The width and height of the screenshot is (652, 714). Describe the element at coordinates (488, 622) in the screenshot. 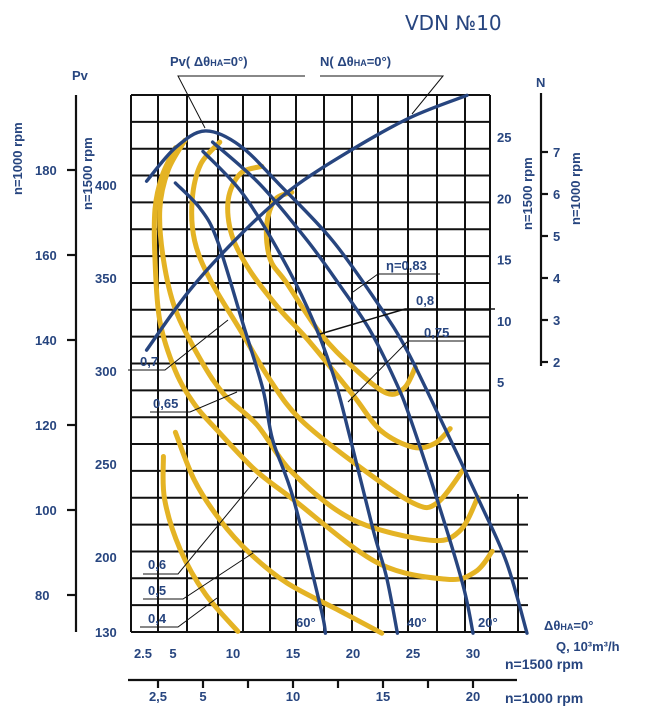

I see `angle-label-20: 20°` at that location.